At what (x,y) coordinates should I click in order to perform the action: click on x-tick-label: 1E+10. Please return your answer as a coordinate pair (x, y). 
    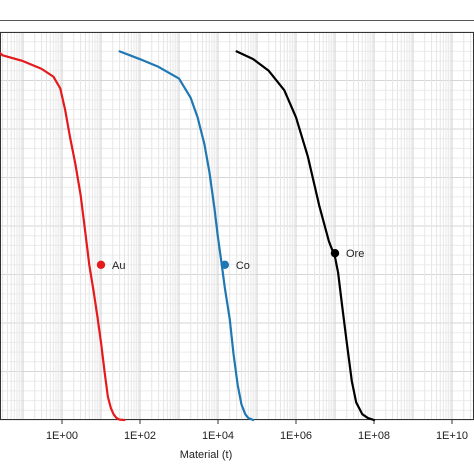
    Looking at the image, I should click on (452, 436).